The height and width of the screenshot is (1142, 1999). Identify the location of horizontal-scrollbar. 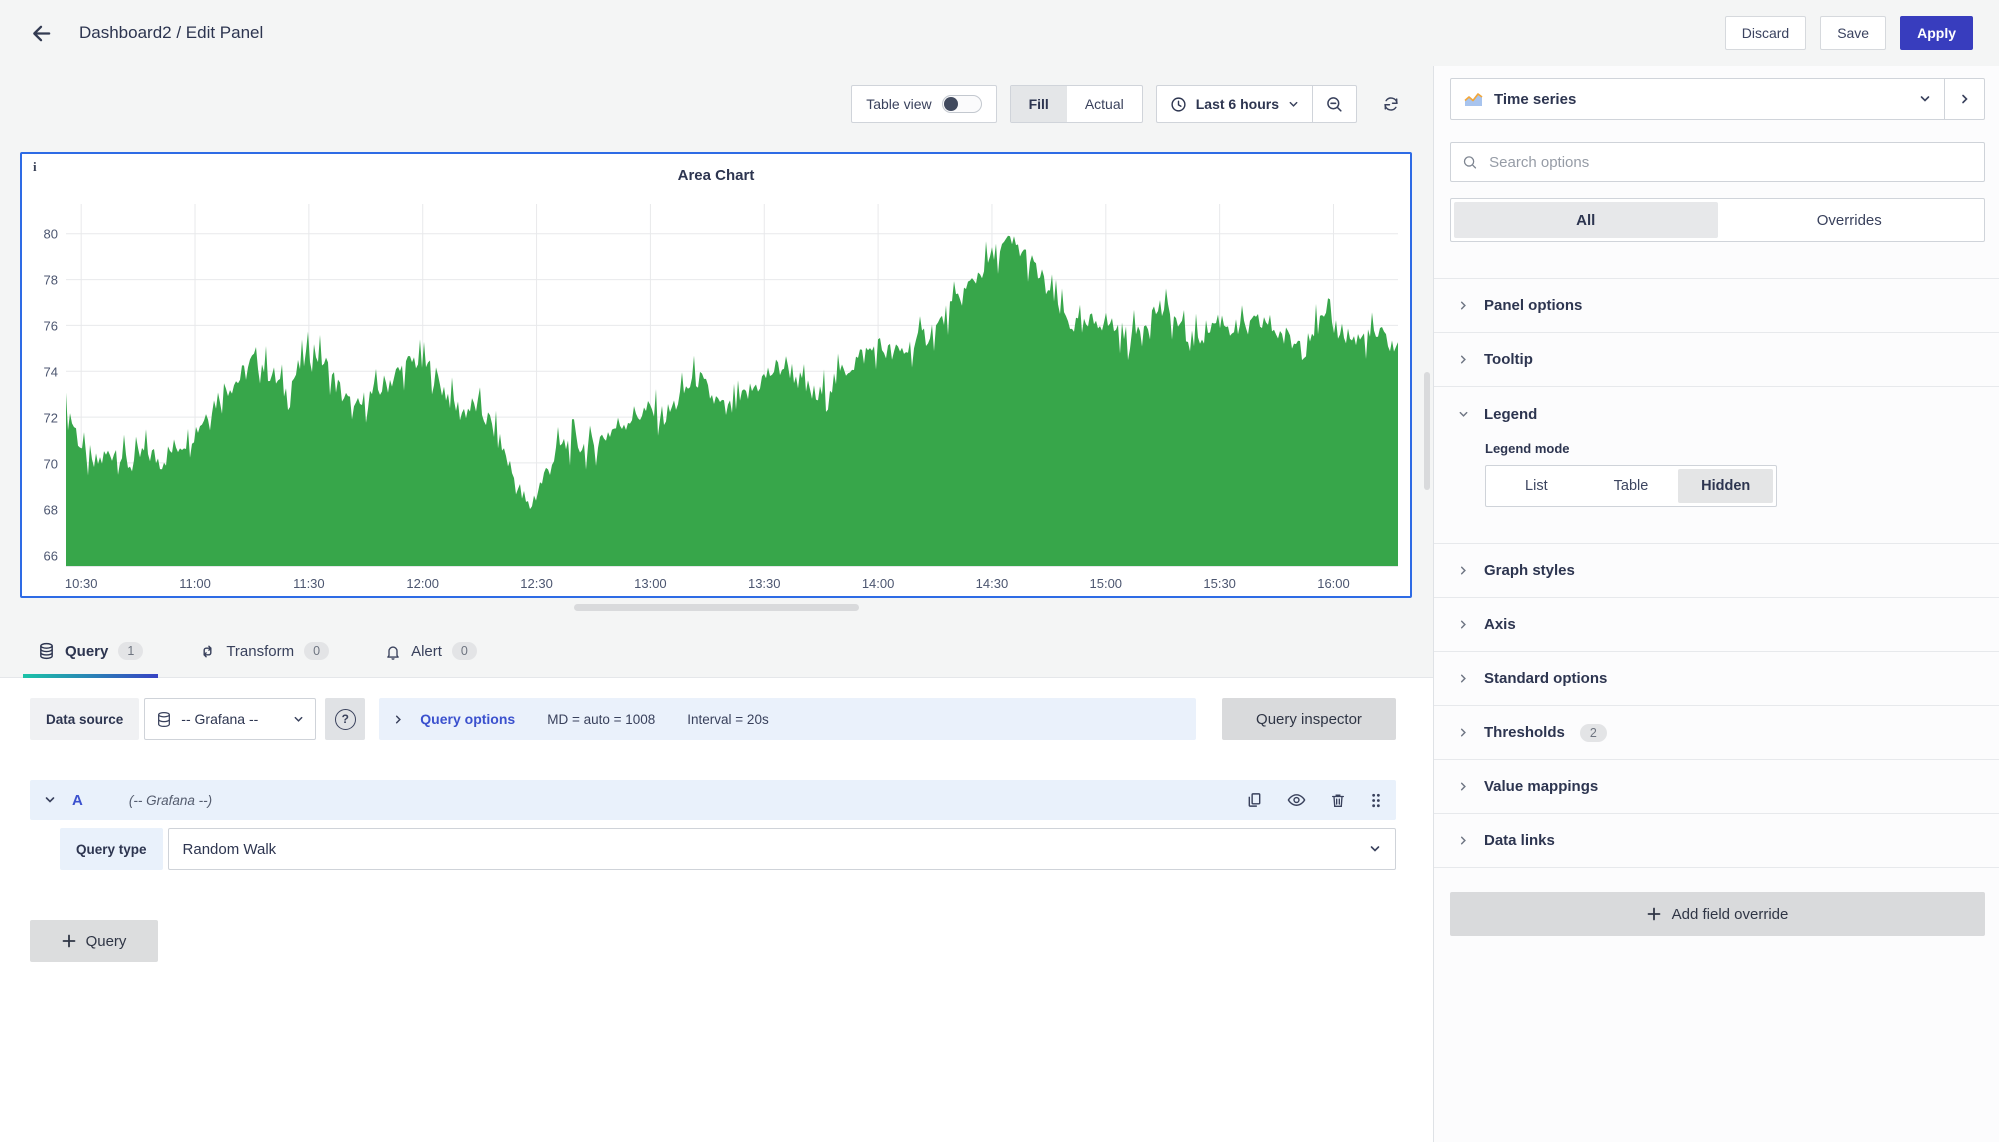
(716, 607).